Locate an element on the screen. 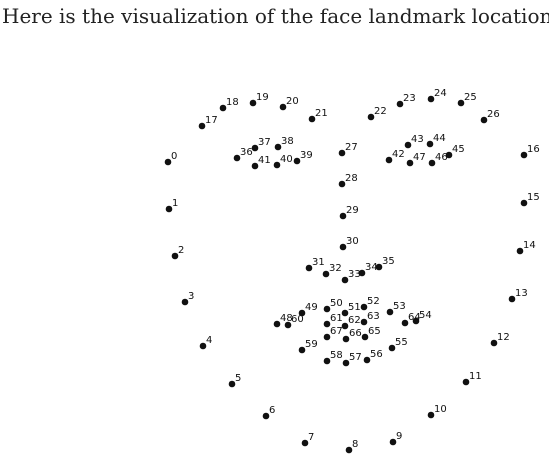 Image resolution: width=549 pixels, height=471 pixels. landmark-label-55: 55 is located at coordinates (401, 342).